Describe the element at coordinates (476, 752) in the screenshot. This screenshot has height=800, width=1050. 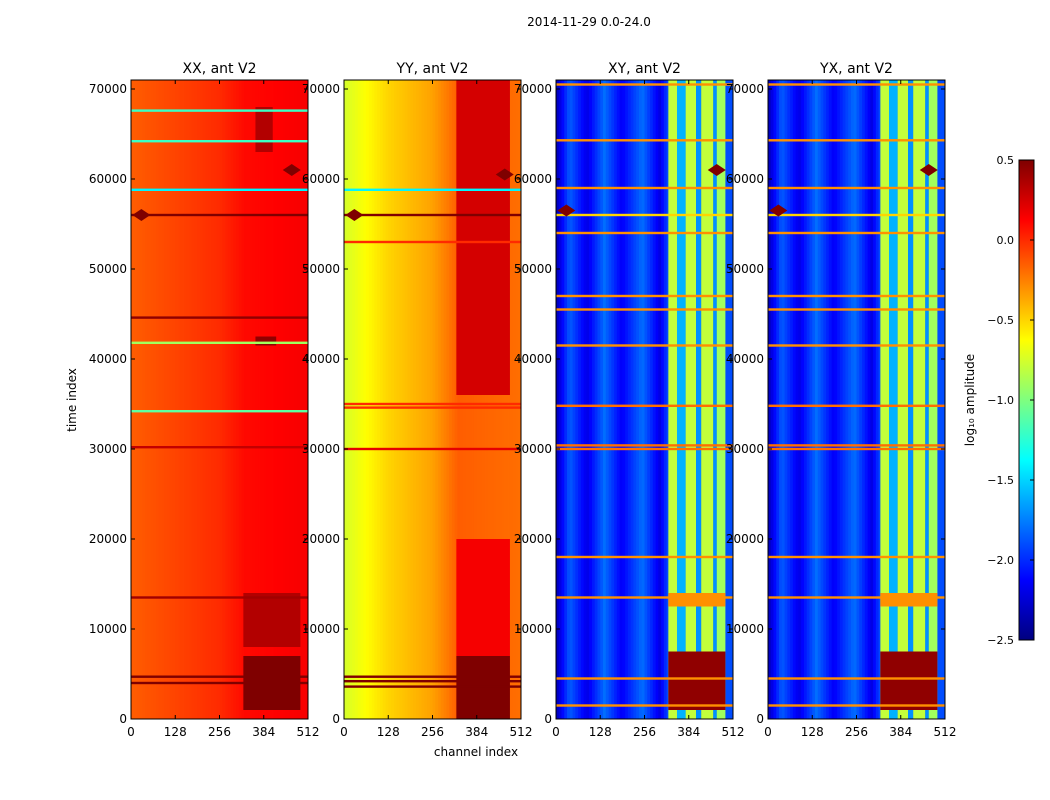
I see `x-axis-label: channel index` at that location.